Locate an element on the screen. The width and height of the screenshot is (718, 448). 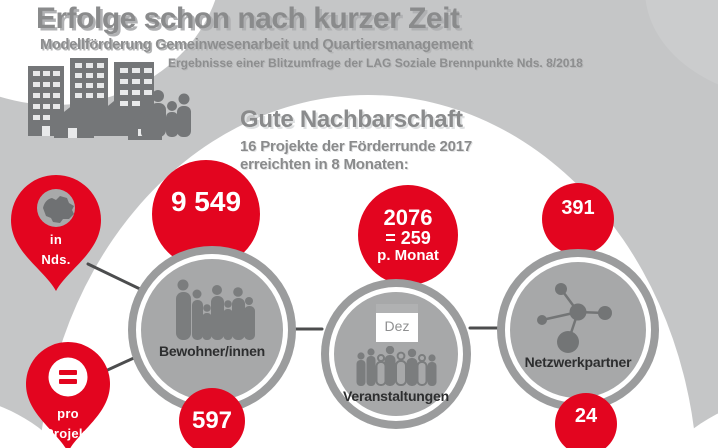
stat-partners-total: 391 is located at coordinates (578, 219).